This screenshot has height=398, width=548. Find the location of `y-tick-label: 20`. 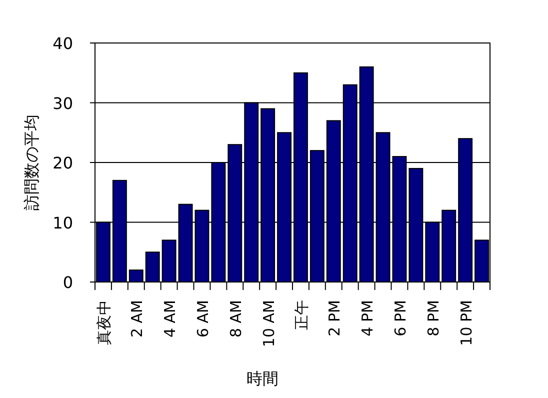

y-tick-label: 20 is located at coordinates (62, 163).